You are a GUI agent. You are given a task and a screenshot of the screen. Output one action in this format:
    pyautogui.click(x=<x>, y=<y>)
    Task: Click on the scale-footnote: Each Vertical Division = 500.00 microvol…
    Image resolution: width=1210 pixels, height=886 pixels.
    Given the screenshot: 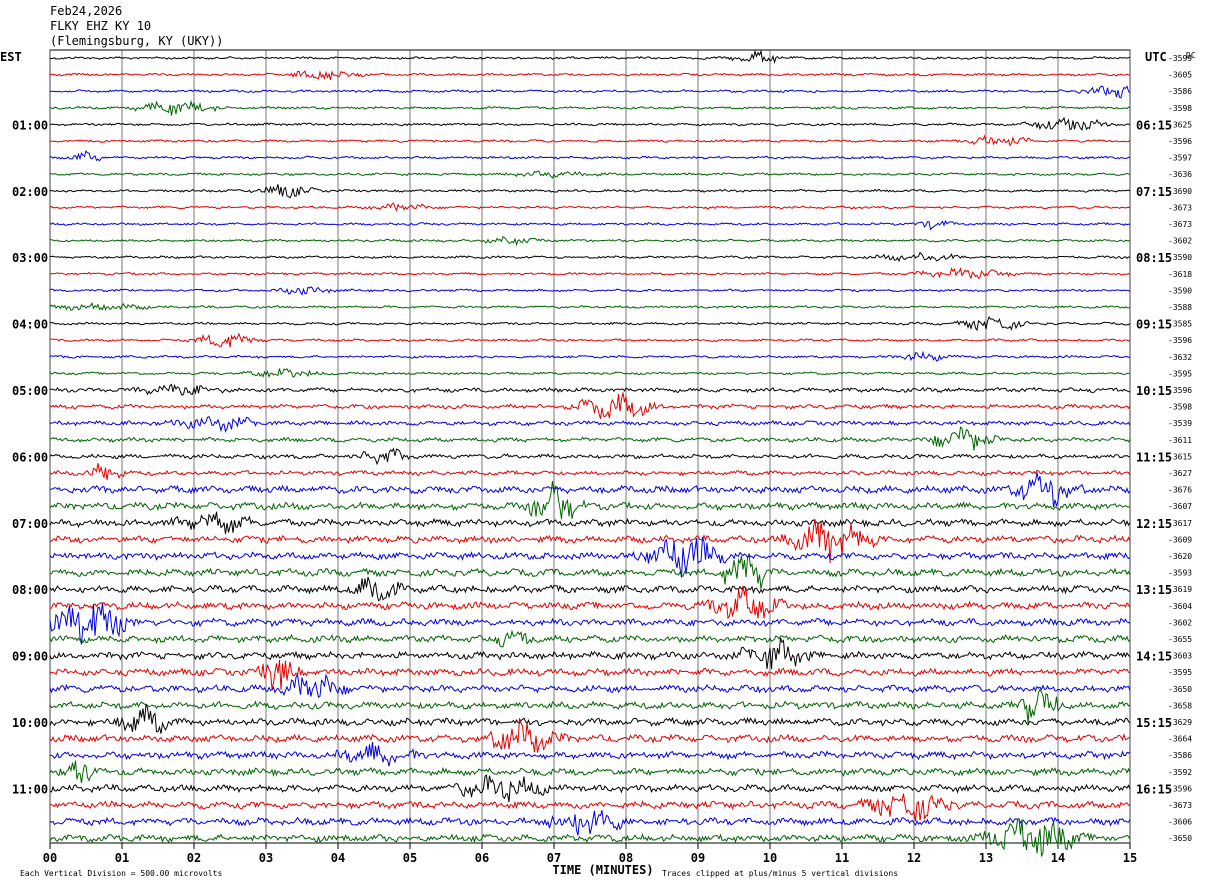 What is the action you would take?
    pyautogui.click(x=121, y=873)
    